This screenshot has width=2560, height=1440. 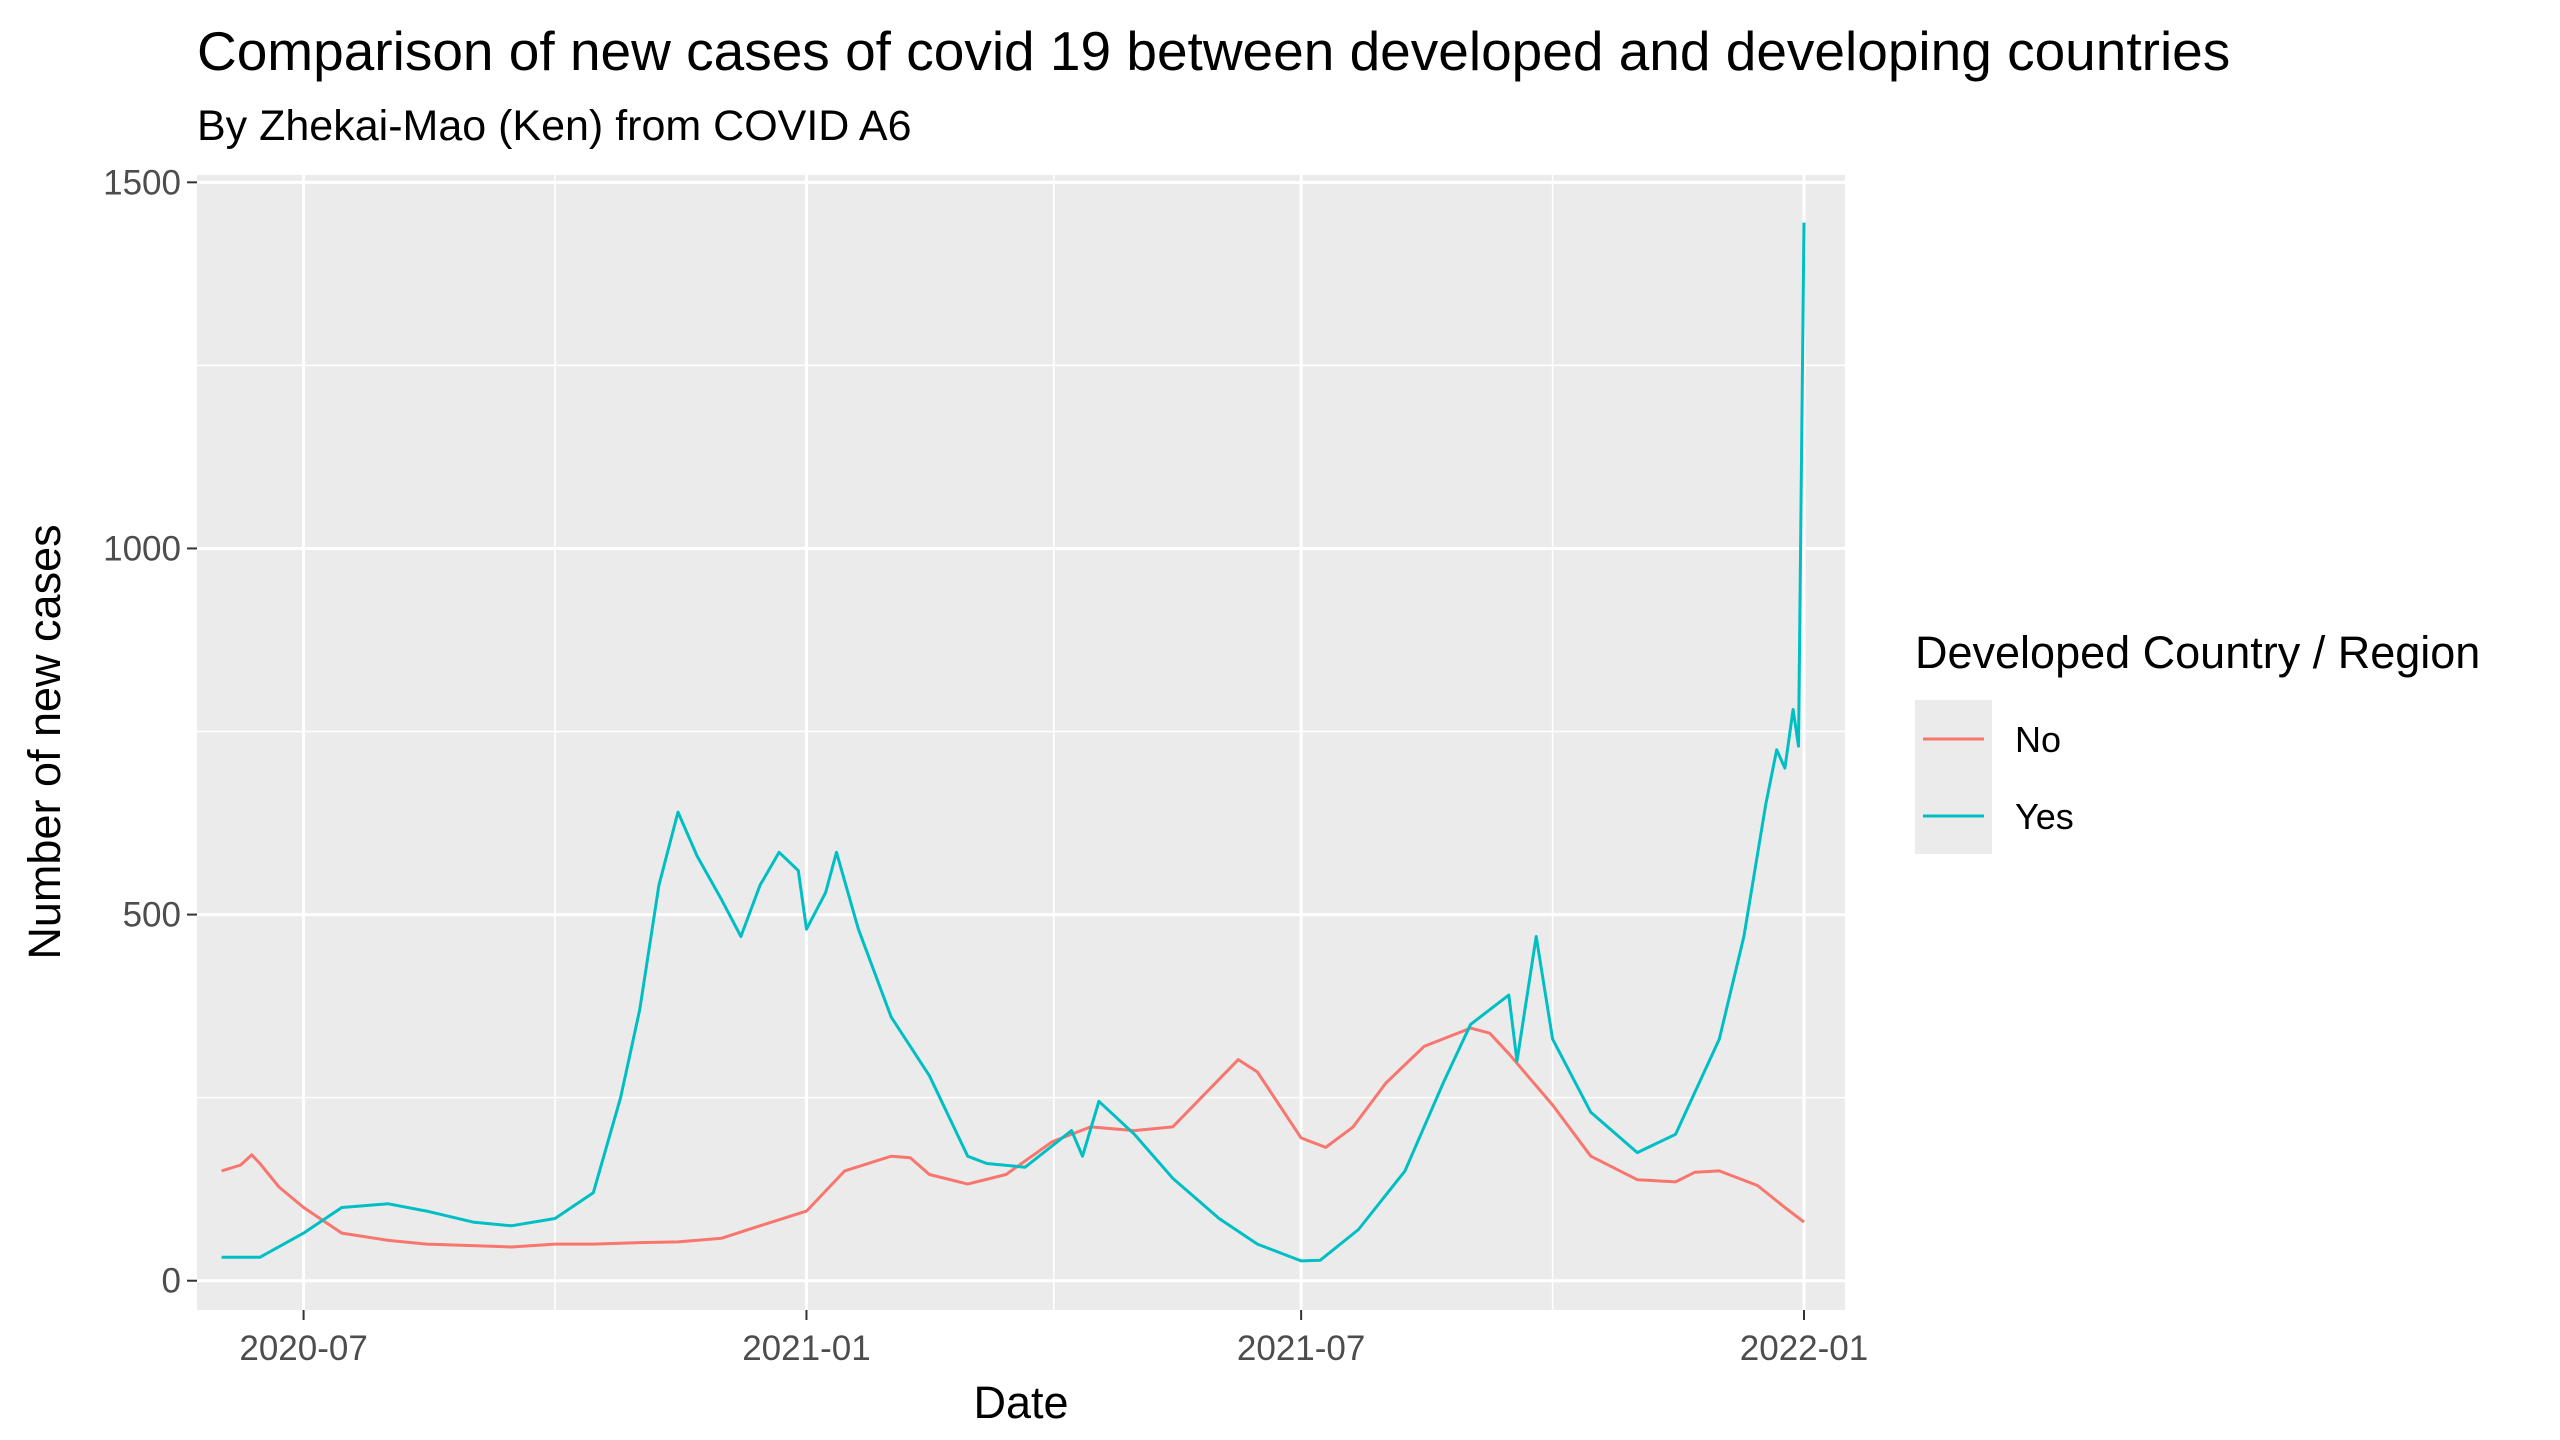 What do you see at coordinates (142, 548) in the screenshot?
I see `y-tick-label: 1000` at bounding box center [142, 548].